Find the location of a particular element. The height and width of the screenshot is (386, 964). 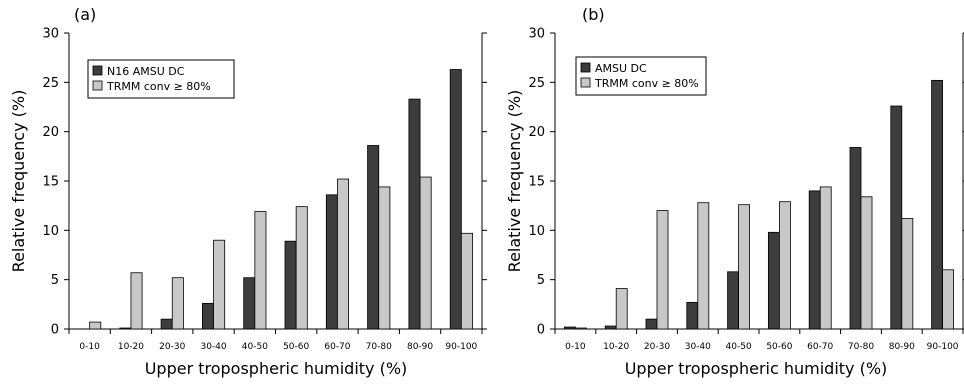

panel-label: (b) is located at coordinates (593, 14).